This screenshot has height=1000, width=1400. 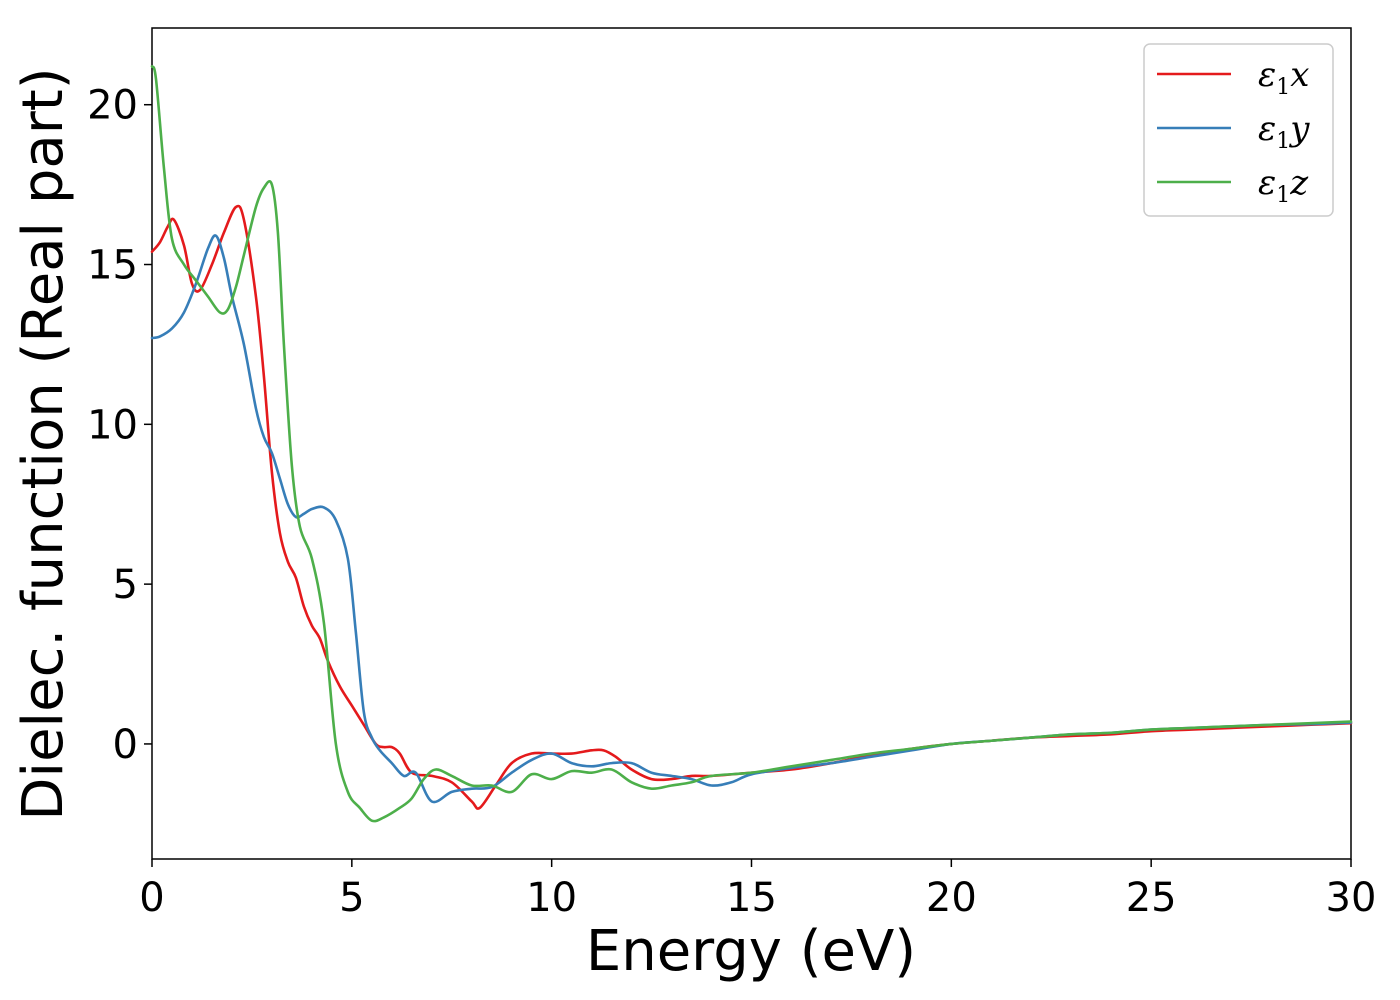 I want to click on x-tick-label: 15, so click(x=751, y=898).